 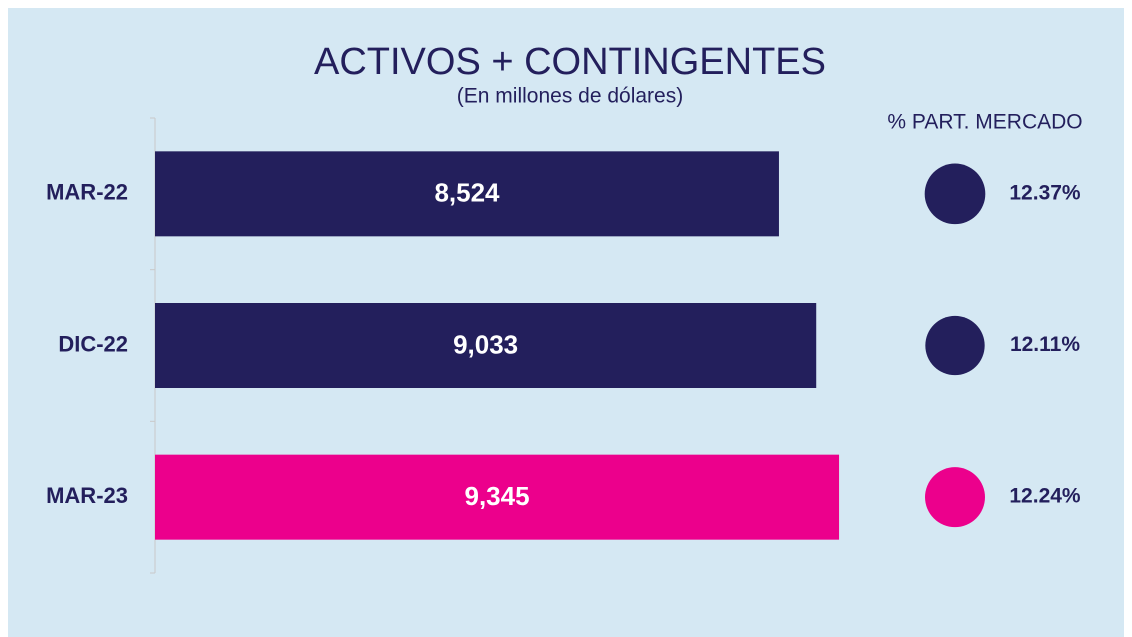 I want to click on y-tick-label: MAR-22, so click(x=87, y=192).